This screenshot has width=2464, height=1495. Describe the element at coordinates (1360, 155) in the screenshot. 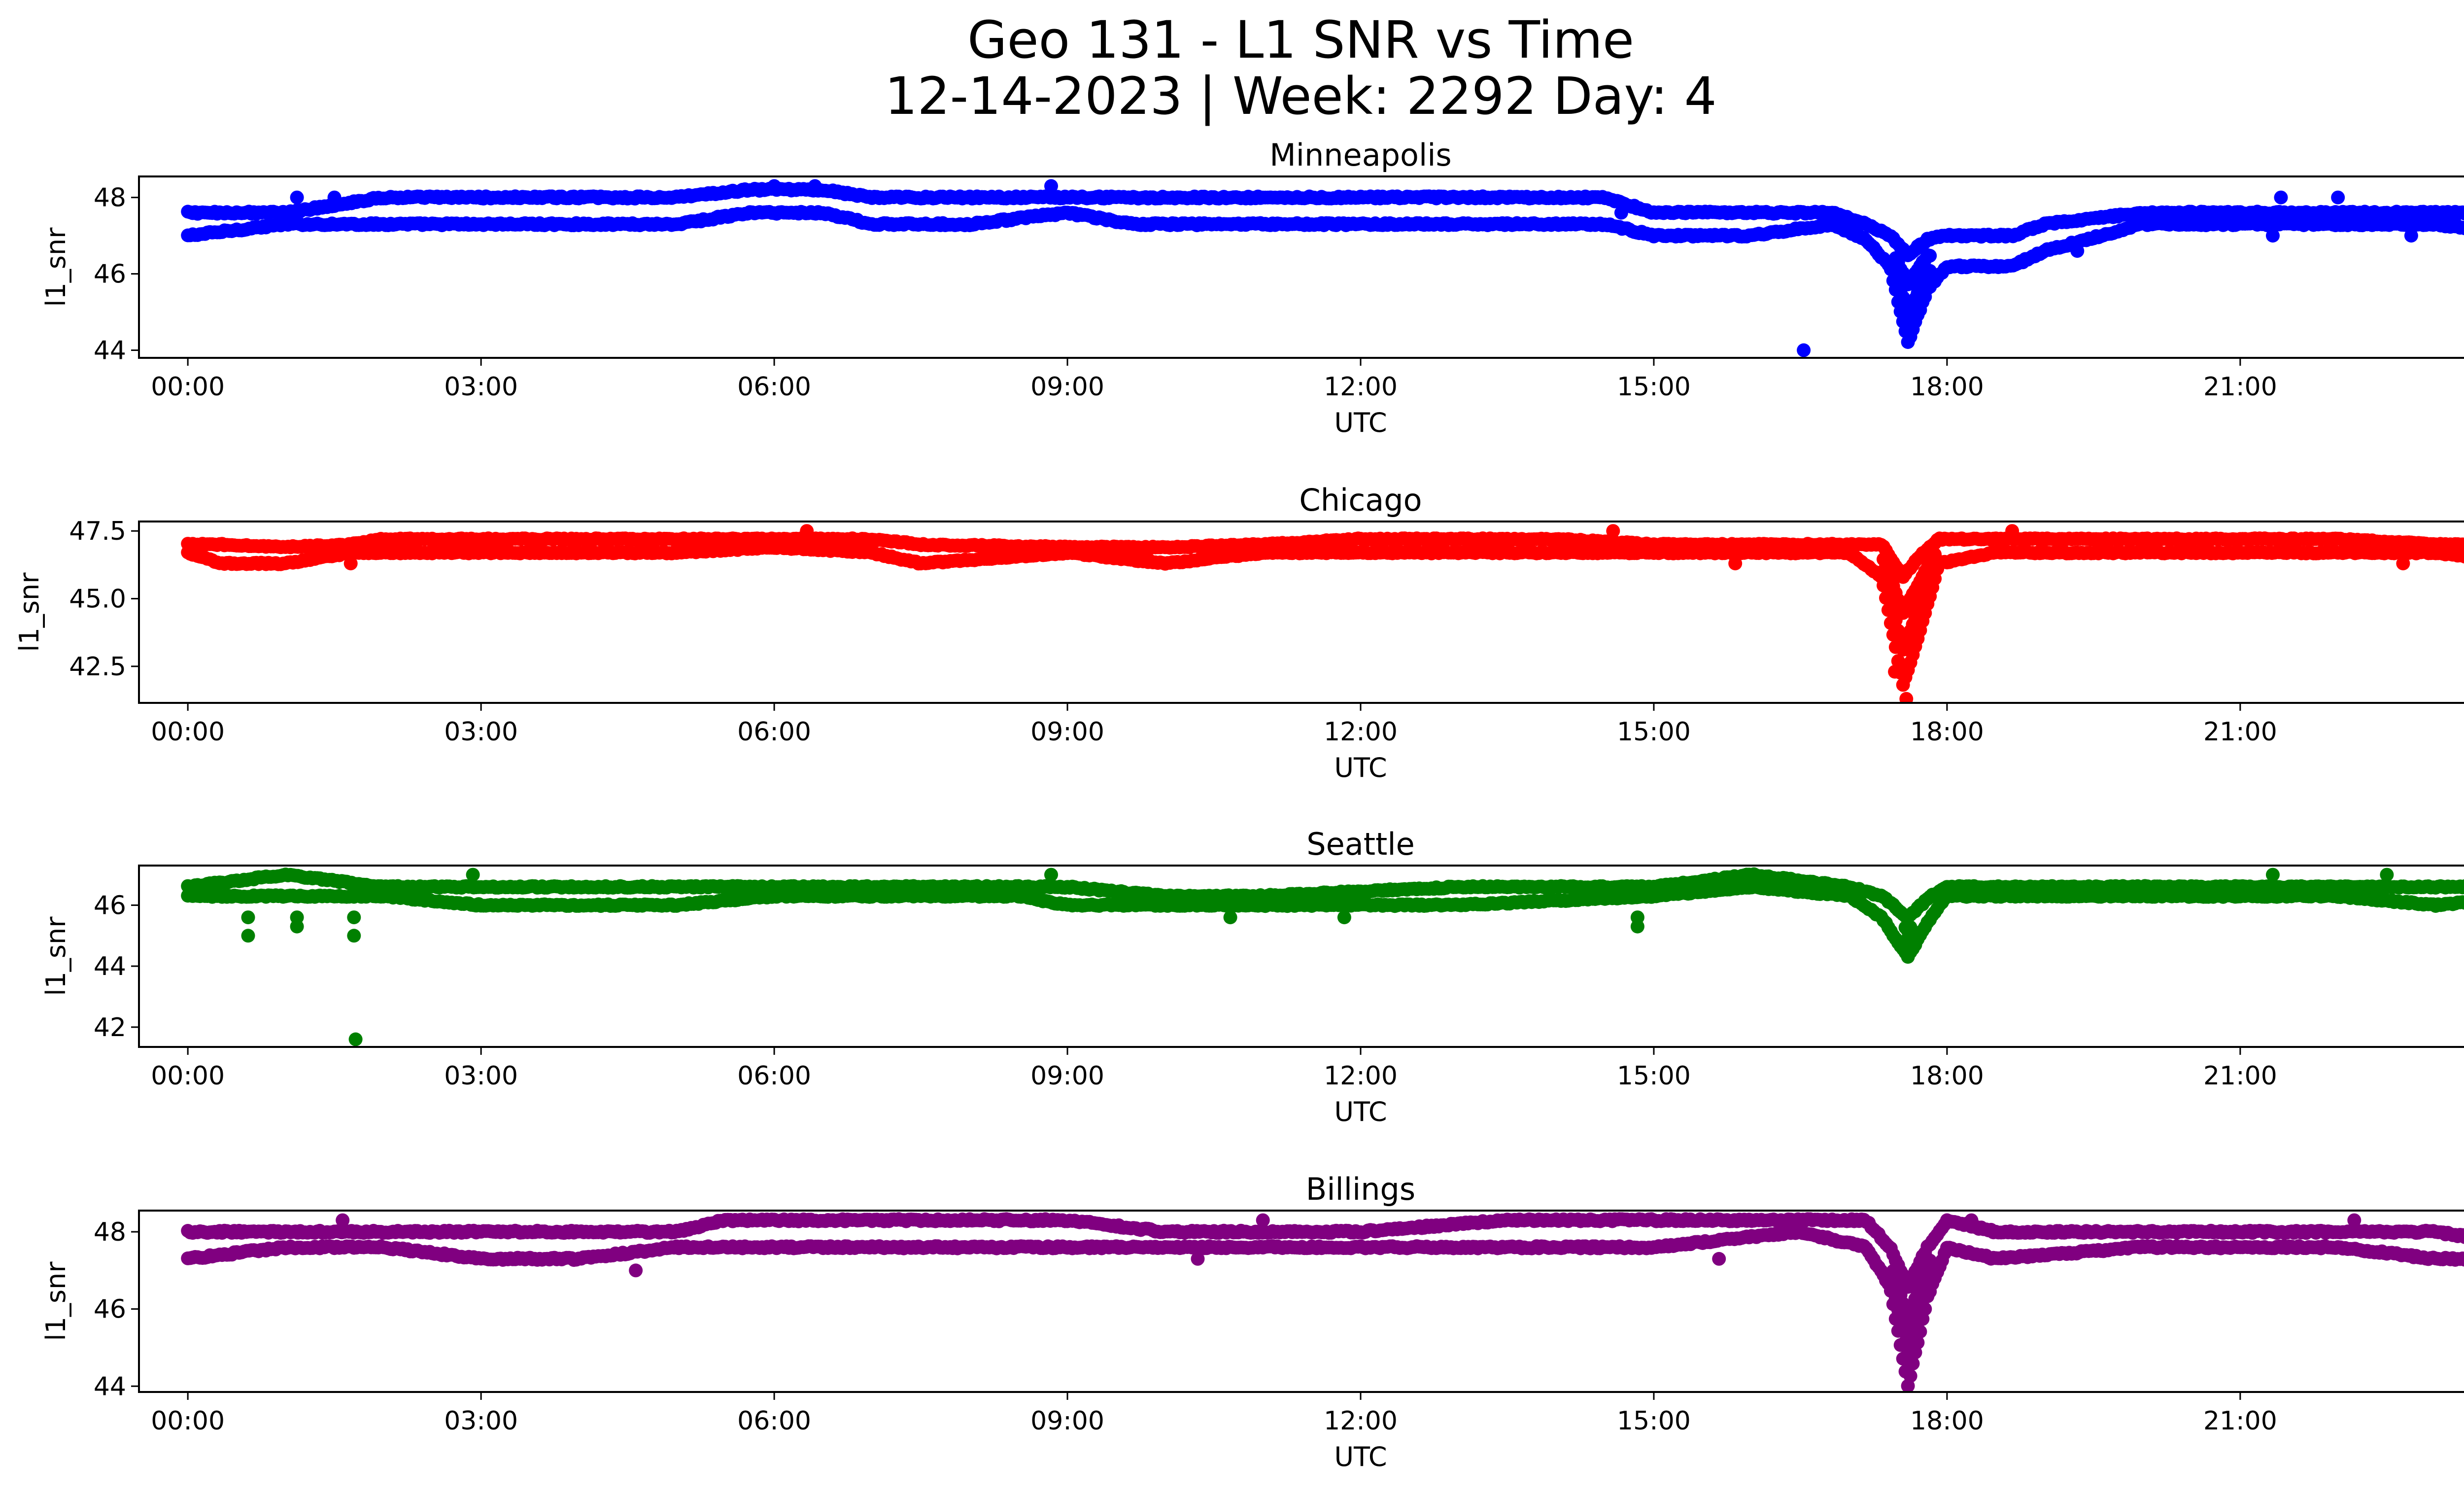

I see `panel-title: Minneapolis` at that location.